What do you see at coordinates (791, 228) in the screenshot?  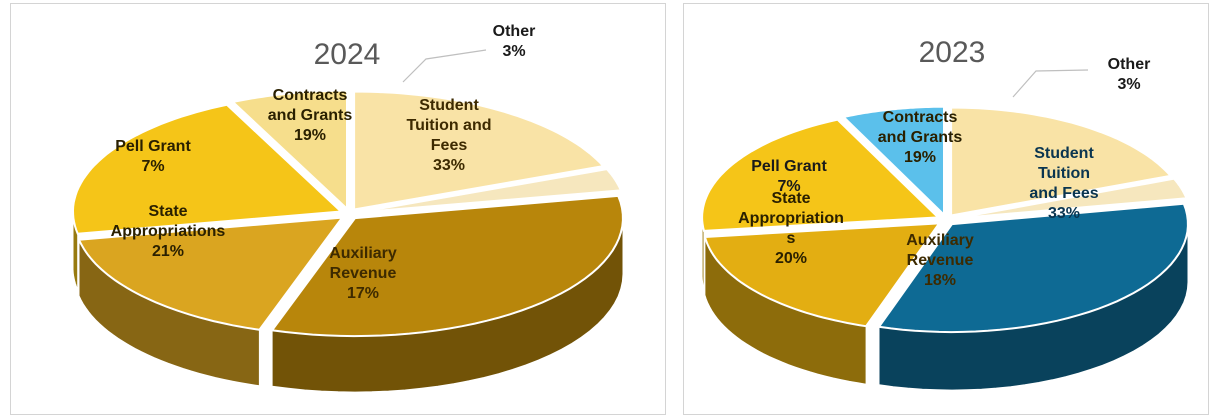 I see `slice-label: State Appropriation s 20%` at bounding box center [791, 228].